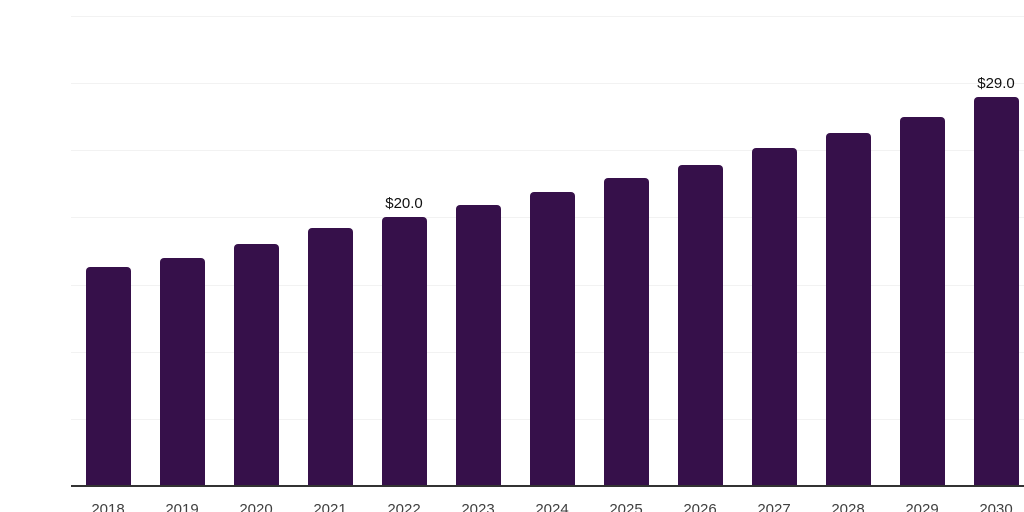  Describe the element at coordinates (108, 376) in the screenshot. I see `bar-2018` at that location.